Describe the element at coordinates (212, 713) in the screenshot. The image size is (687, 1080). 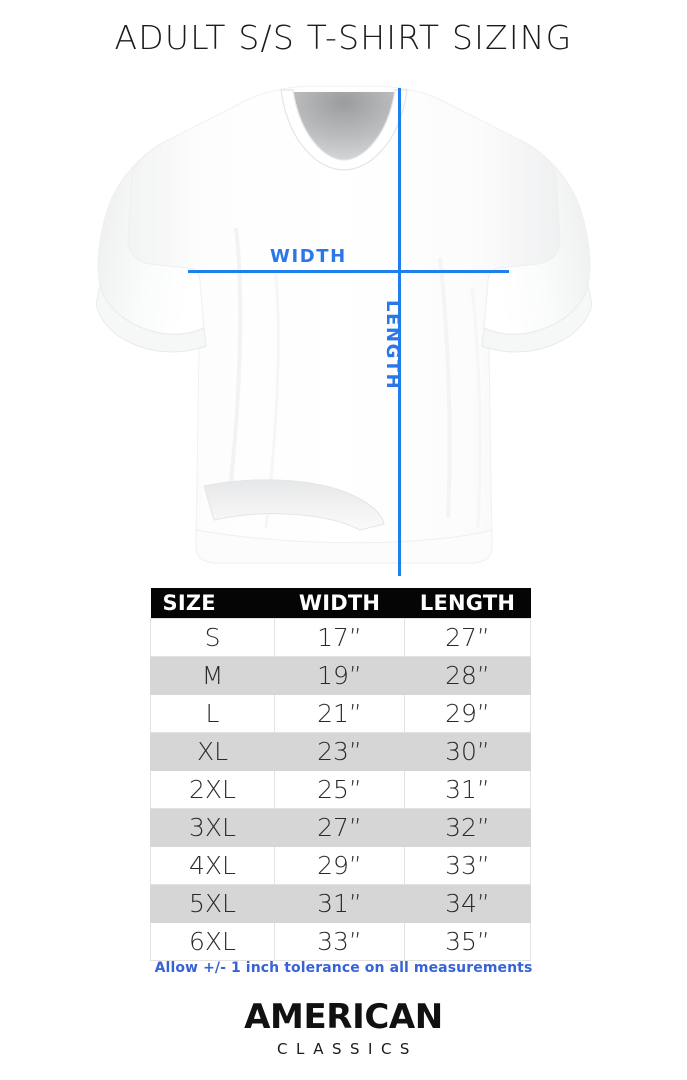
I see `cell-size: L` at that location.